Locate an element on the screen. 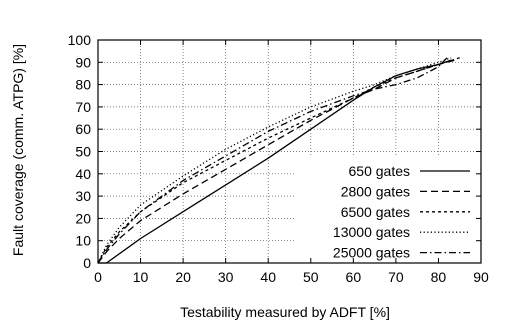 The image size is (512, 323). legend-label: 13000 gates is located at coordinates (371, 232).